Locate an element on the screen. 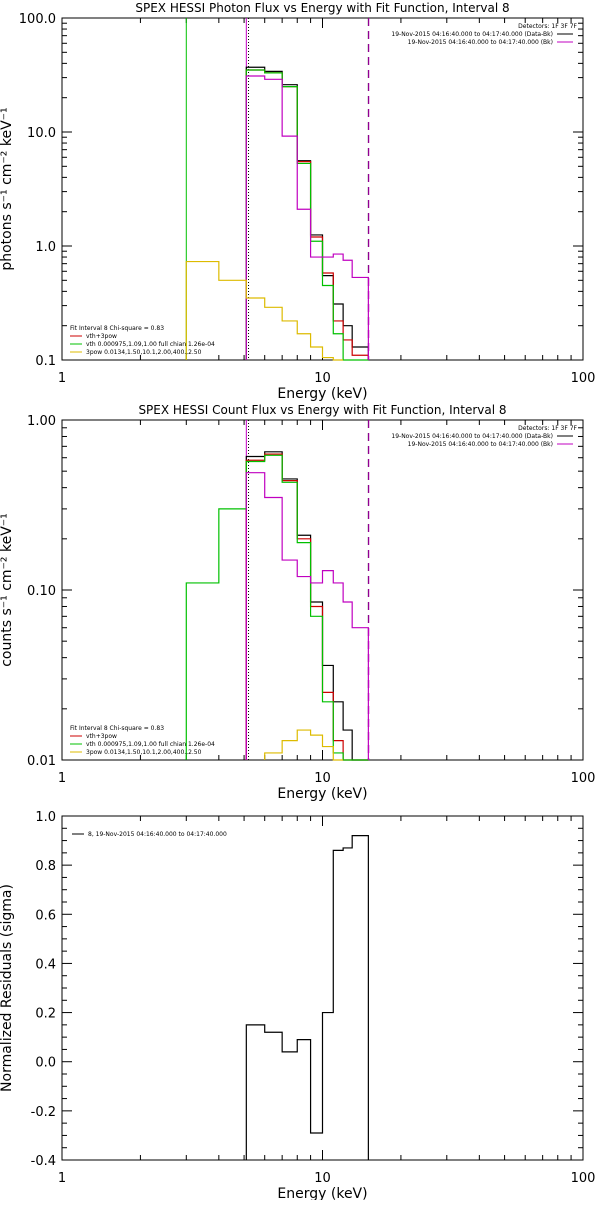 The image size is (600, 1205). y-tick-label: 0.6 is located at coordinates (45, 915).